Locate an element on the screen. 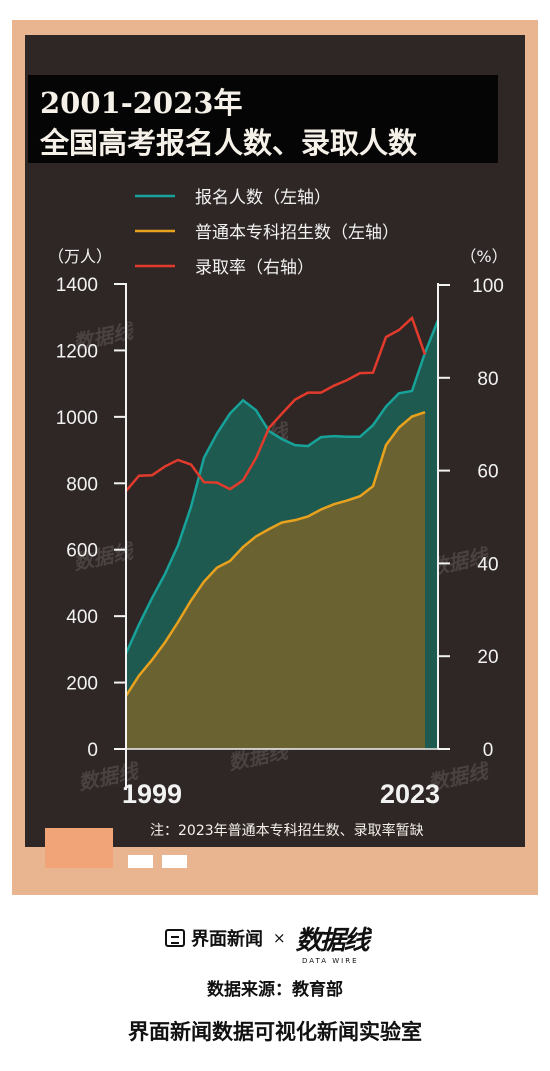 This screenshot has width=550, height=1071. left-axis-unit: （万人） is located at coordinates (80, 256).